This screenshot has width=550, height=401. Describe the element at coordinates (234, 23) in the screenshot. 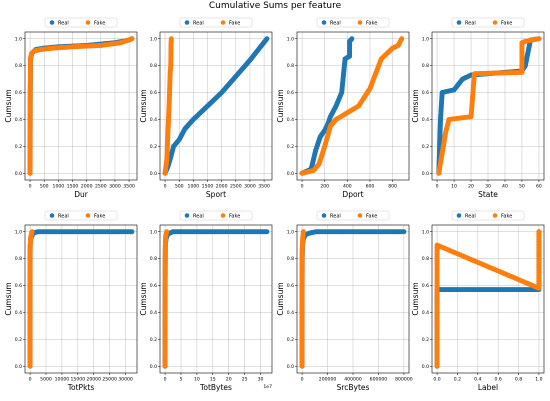

I see `legend-label-fake: Fake` at that location.